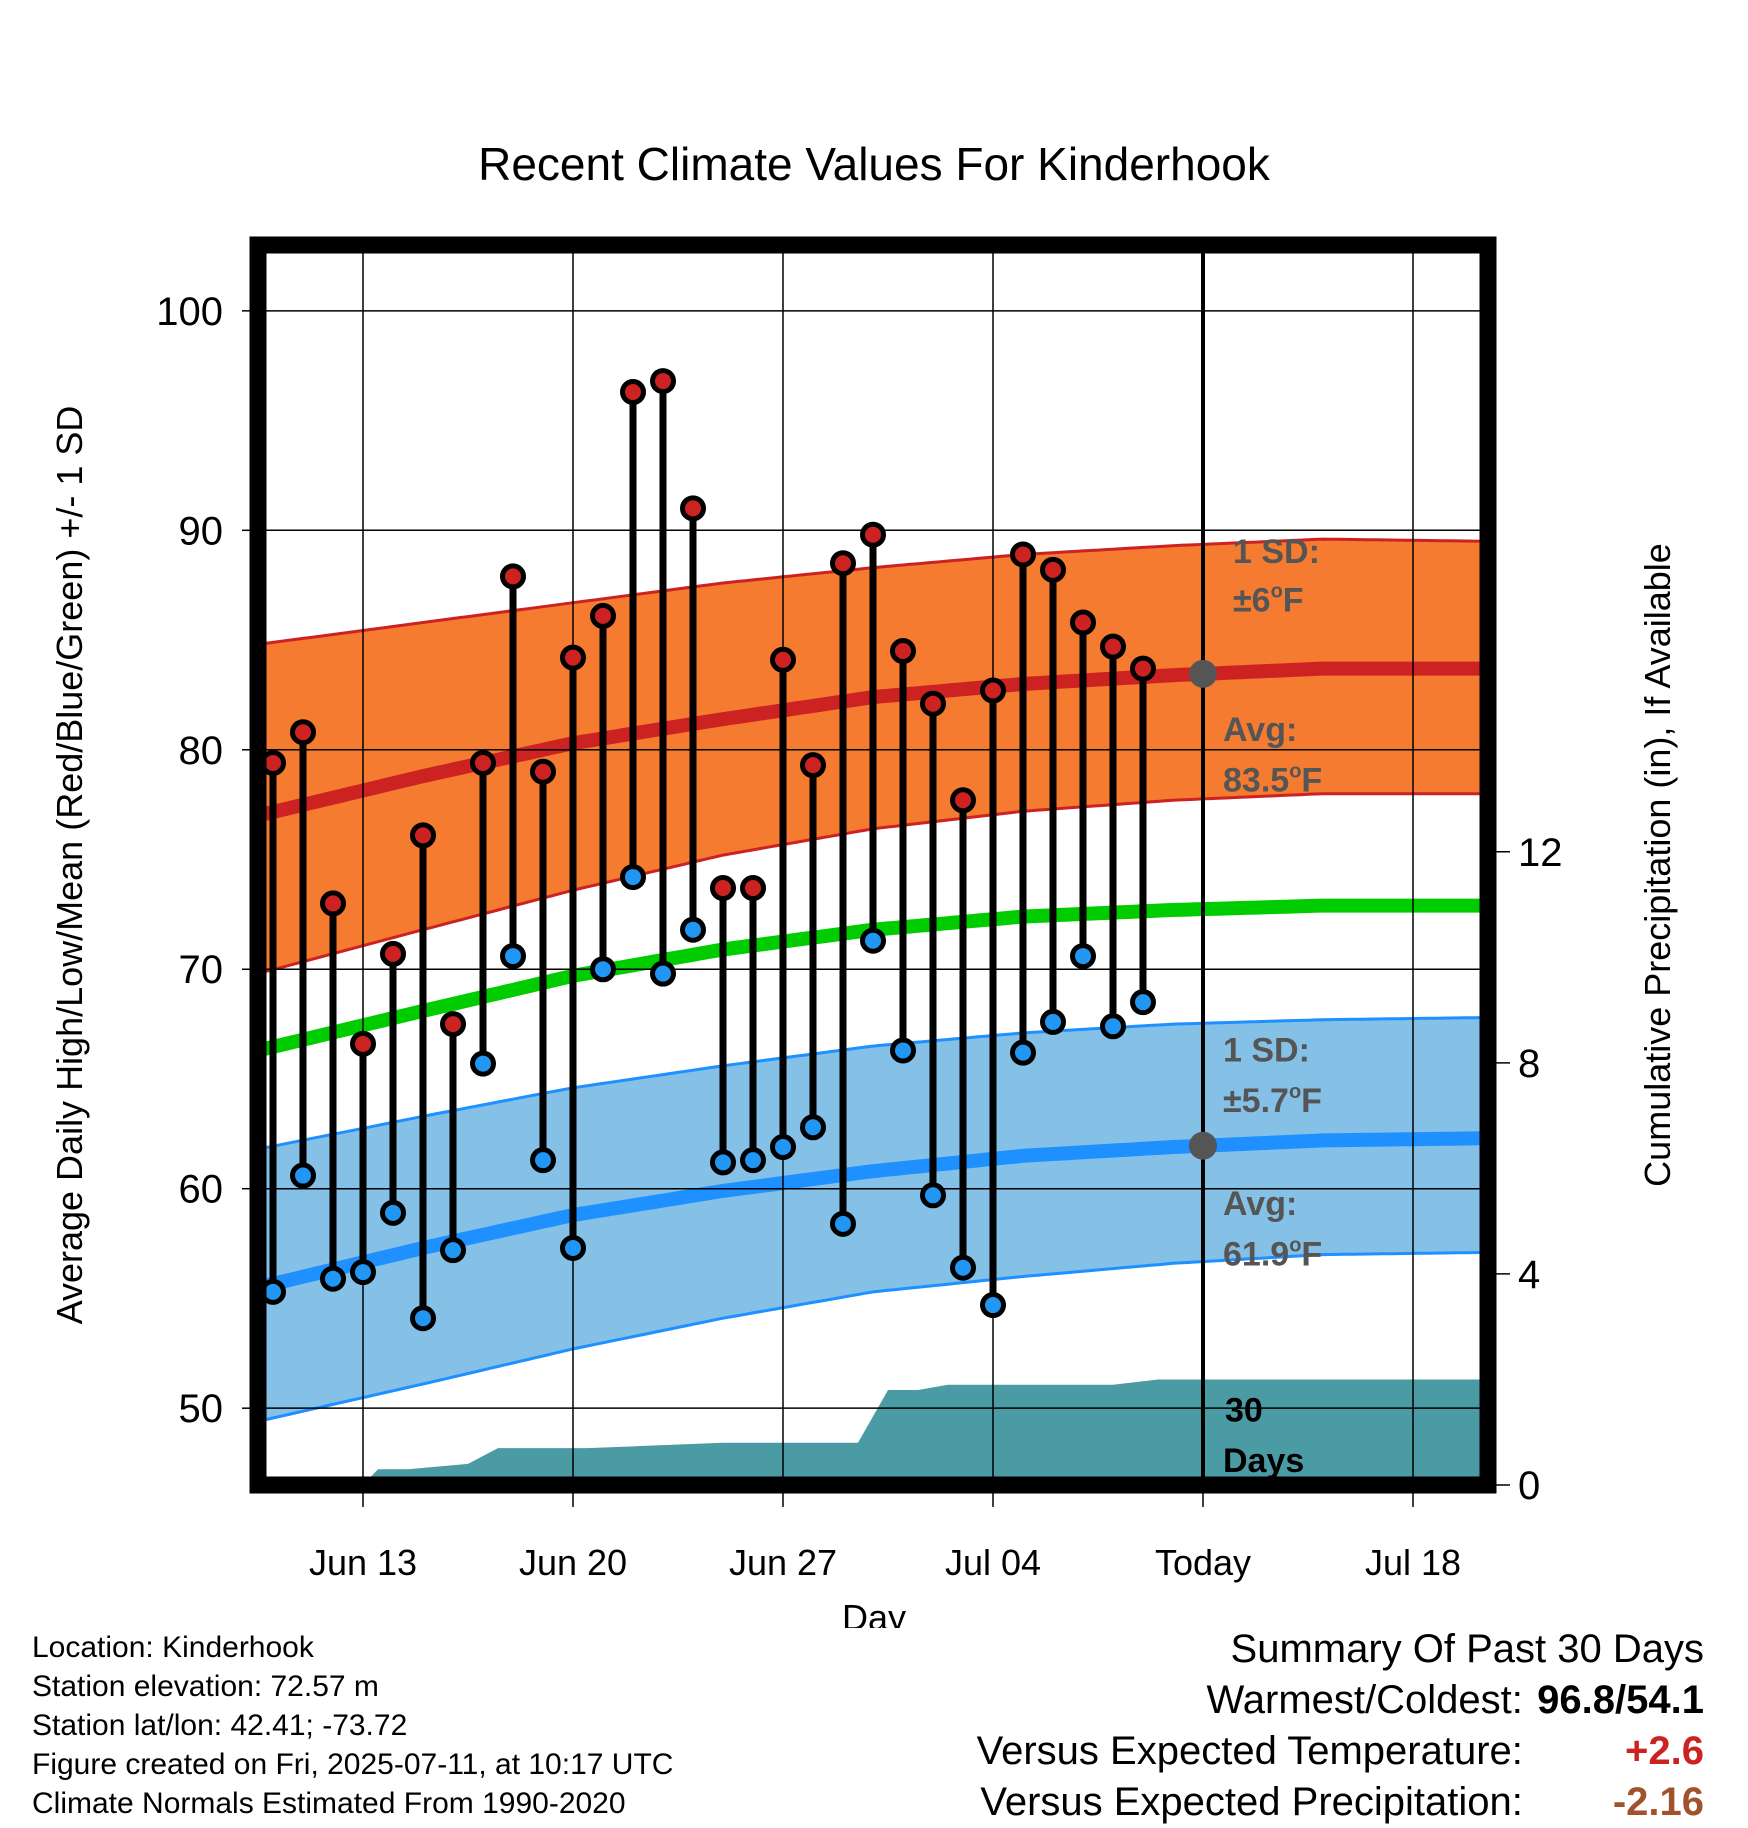 This screenshot has width=1748, height=1828. What do you see at coordinates (1244, 1410) in the screenshot?
I see `precip-label-30: 30` at bounding box center [1244, 1410].